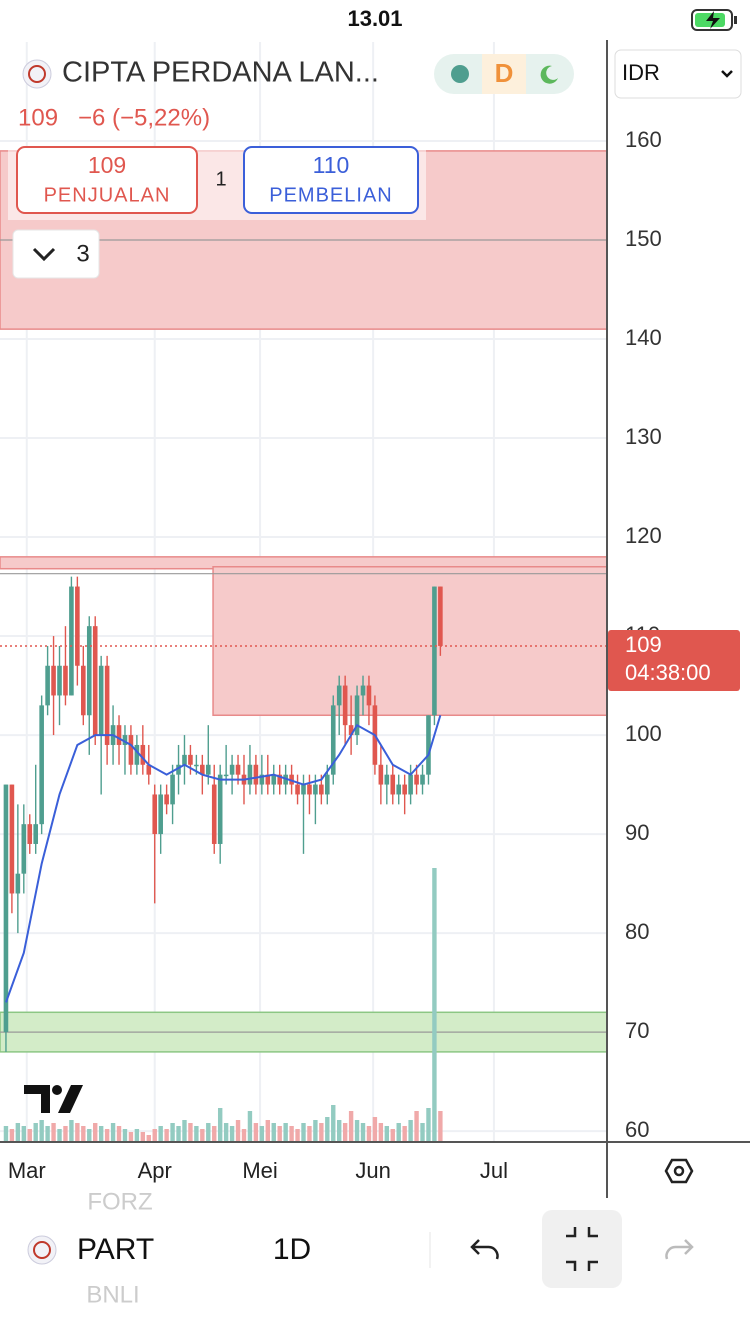 The height and width of the screenshot is (1334, 750). I want to click on fullscreen-button, so click(582, 1249).